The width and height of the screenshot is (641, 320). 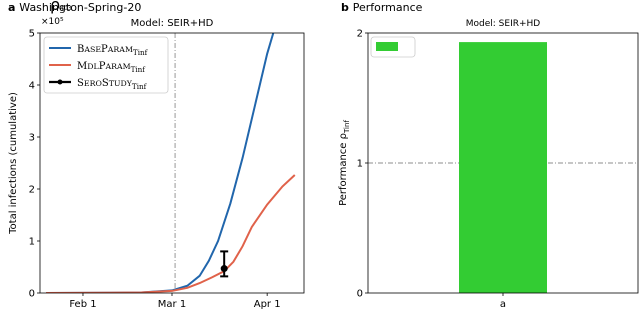 What do you see at coordinates (113, 50) in the screenshot?
I see `legend-label-baseparam: BASEPARAMTinf` at bounding box center [113, 50].